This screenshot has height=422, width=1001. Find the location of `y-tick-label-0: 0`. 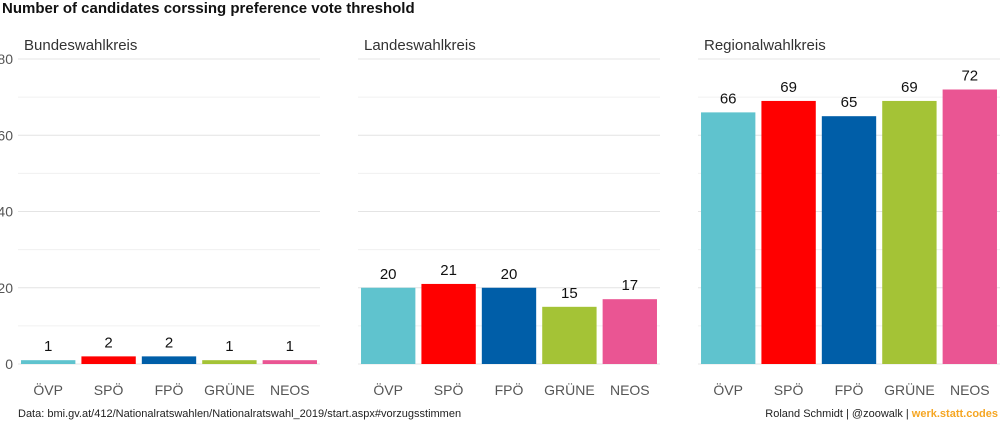

y-tick-label-0: 0 is located at coordinates (9, 364).